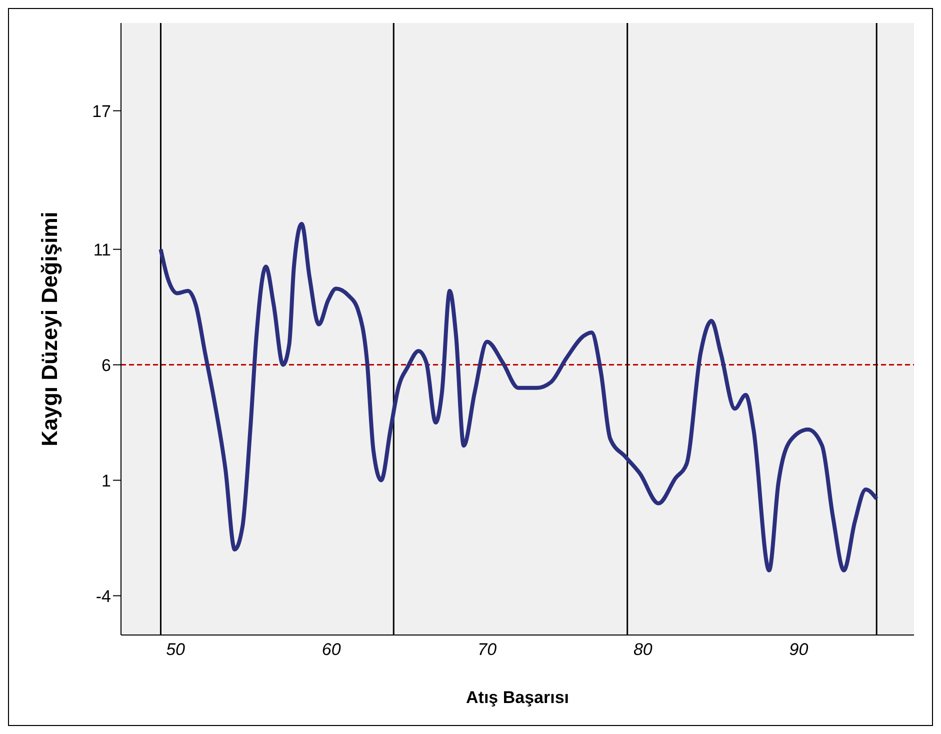 This screenshot has height=734, width=941. I want to click on x-axis-title: Atış Başarısı, so click(517, 697).